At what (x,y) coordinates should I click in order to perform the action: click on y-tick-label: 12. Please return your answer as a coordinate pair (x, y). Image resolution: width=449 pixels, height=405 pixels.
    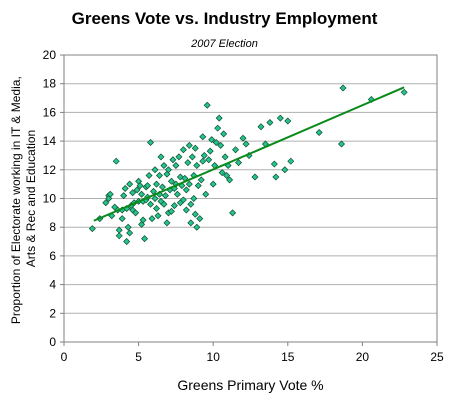
    Looking at the image, I should click on (50, 170).